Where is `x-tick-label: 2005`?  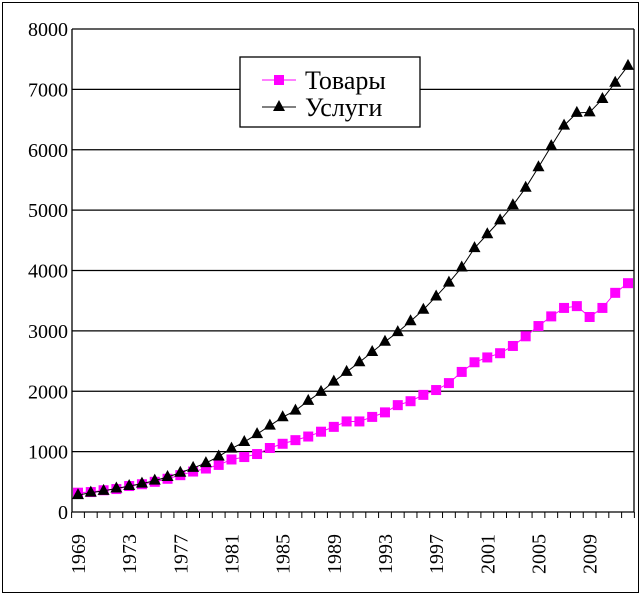 x-tick-label: 2005 is located at coordinates (539, 554).